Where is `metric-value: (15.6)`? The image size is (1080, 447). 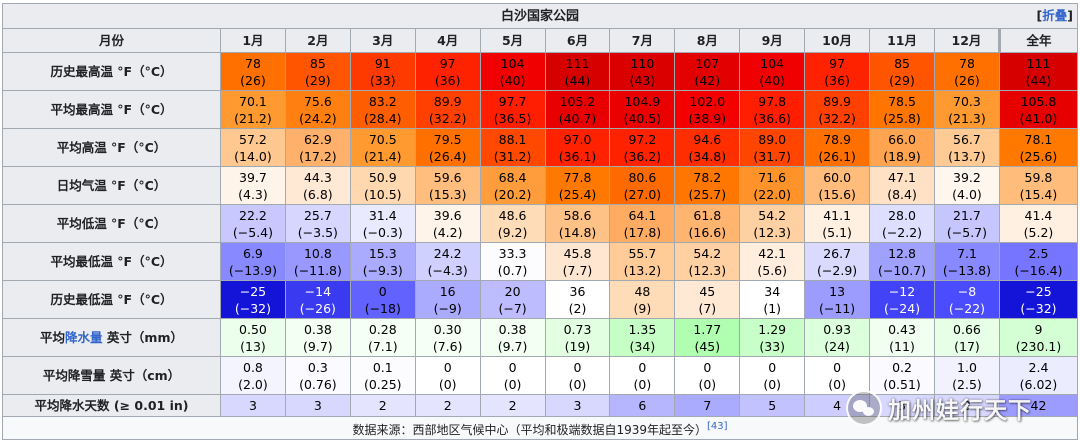
metric-value: (15.6) is located at coordinates (837, 194).